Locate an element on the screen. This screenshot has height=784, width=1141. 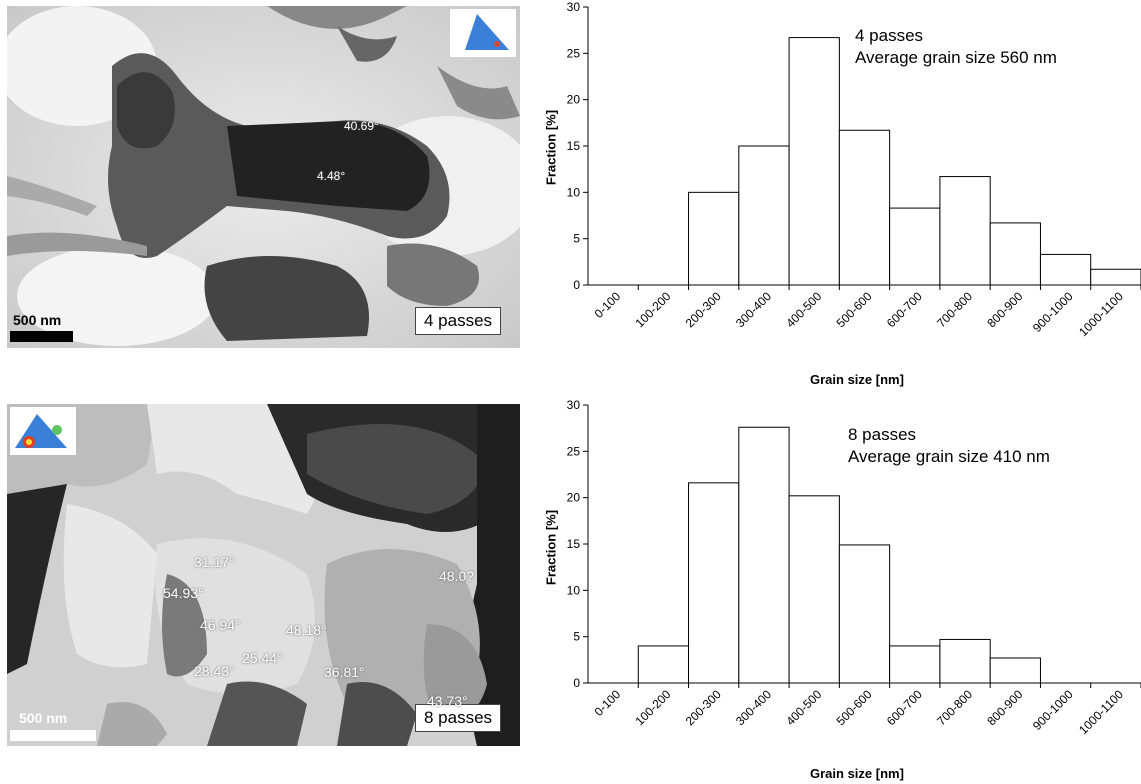
annotation-passes: 4 passes is located at coordinates (889, 35).